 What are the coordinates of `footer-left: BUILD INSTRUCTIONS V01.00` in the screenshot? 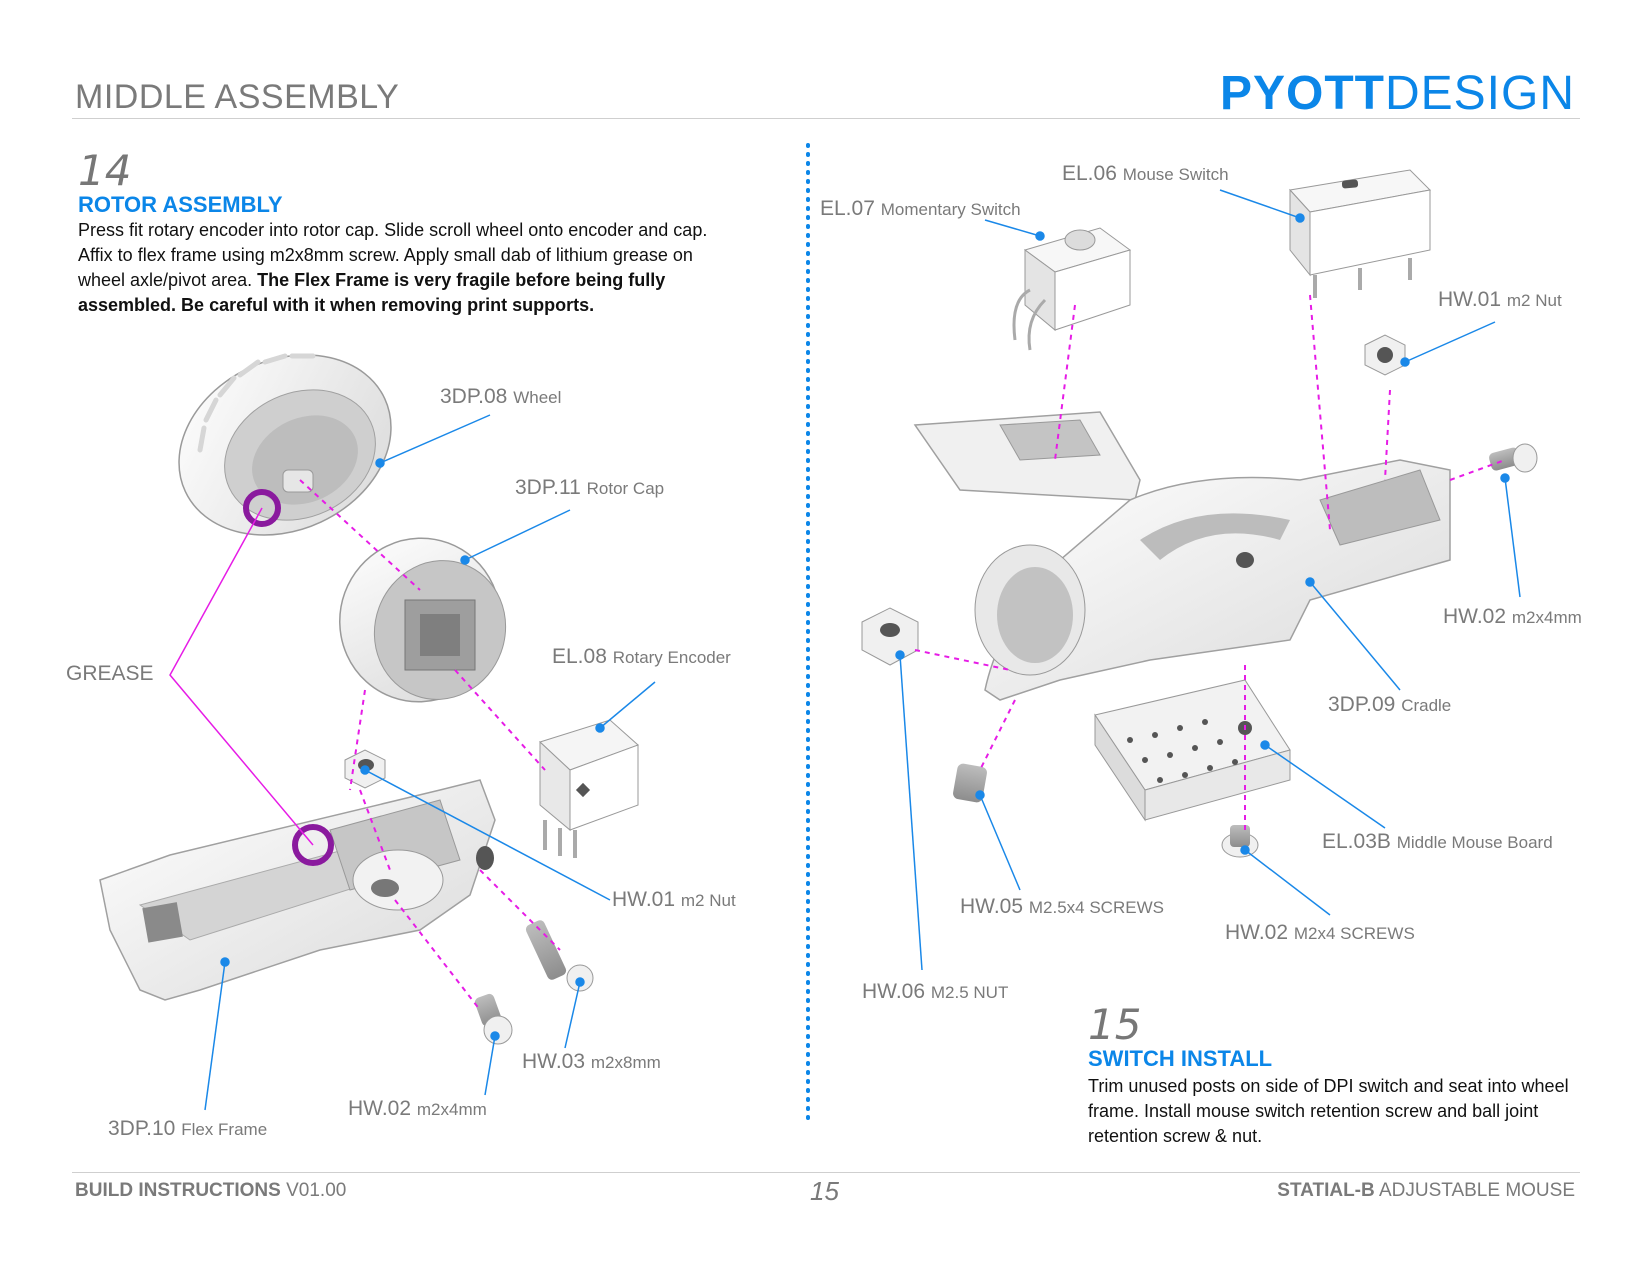 It's located at (210, 1191).